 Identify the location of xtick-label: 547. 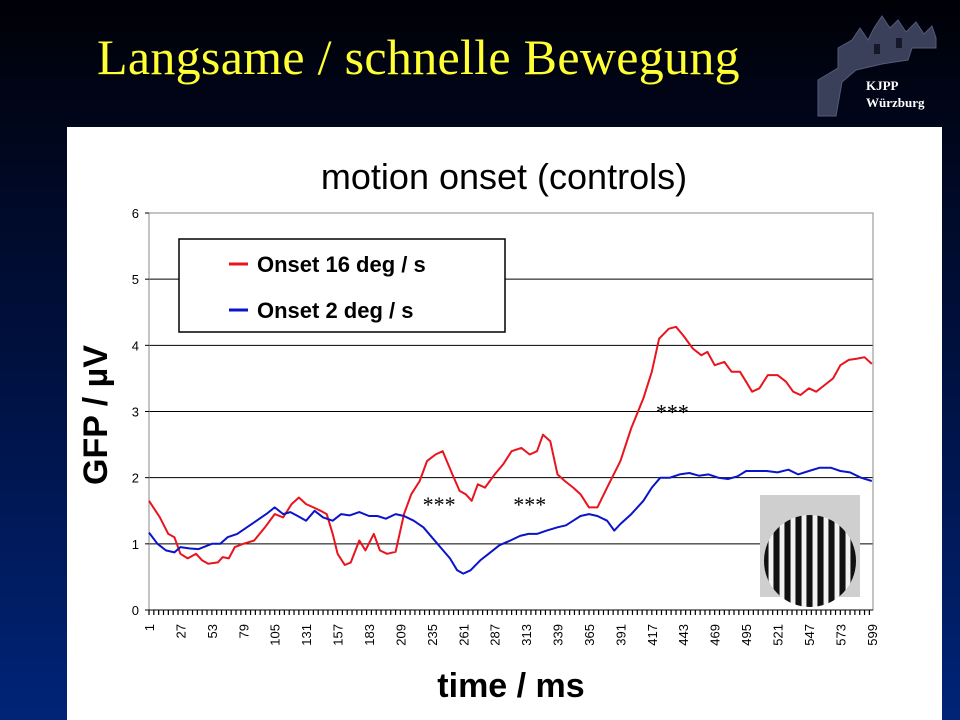
(809, 635).